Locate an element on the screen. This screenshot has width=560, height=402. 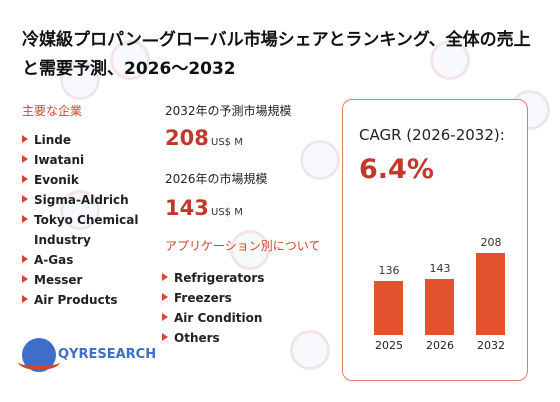
market-2026-value: 143 is located at coordinates (187, 208).